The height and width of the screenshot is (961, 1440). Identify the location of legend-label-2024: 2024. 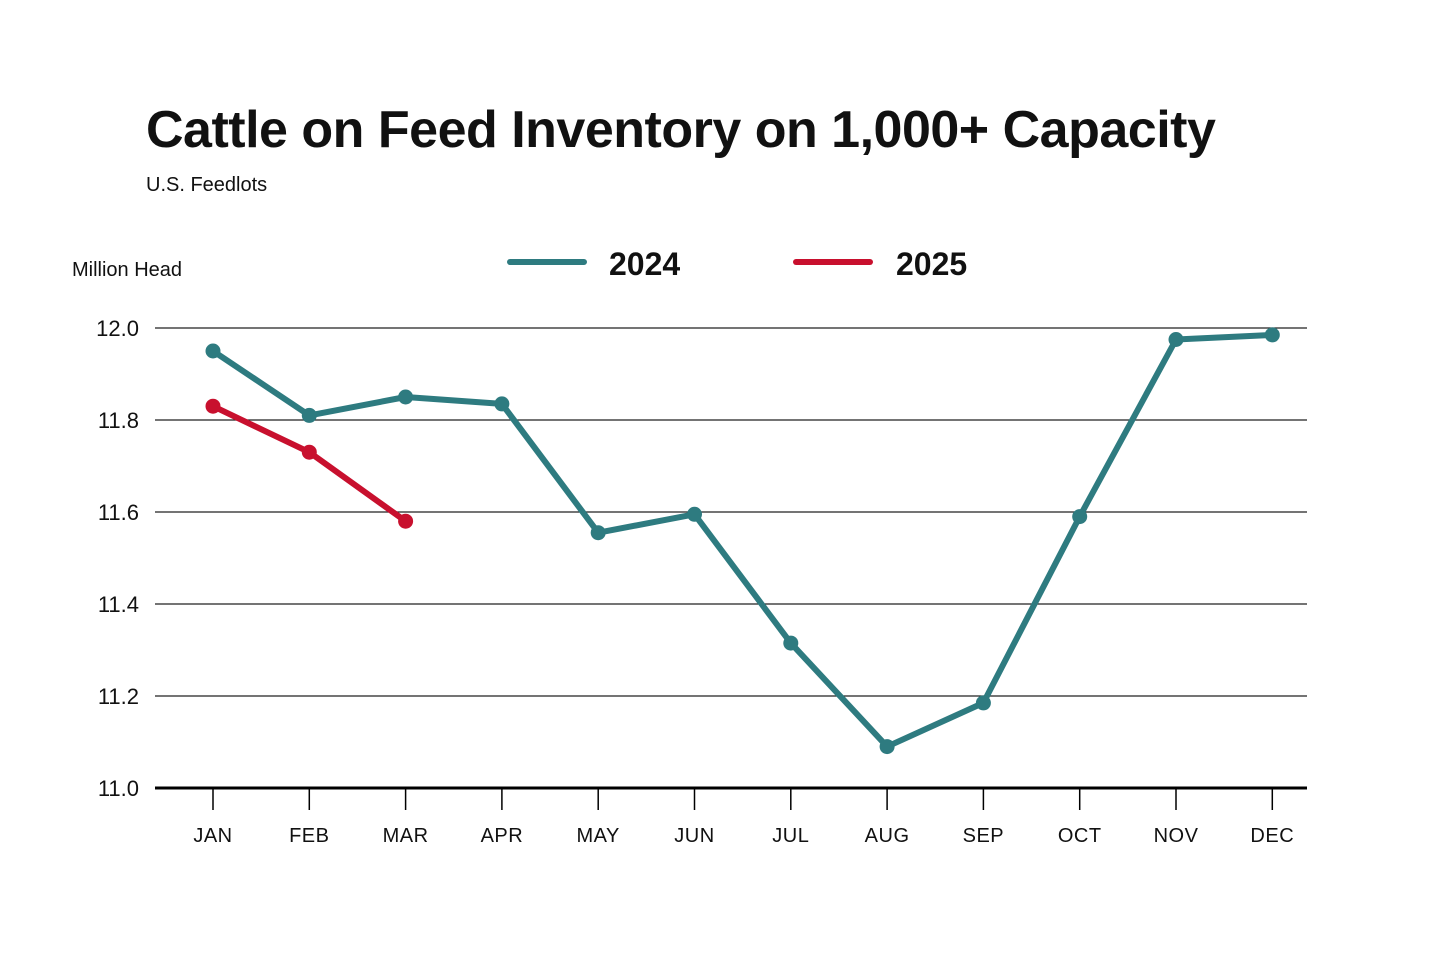
(644, 264).